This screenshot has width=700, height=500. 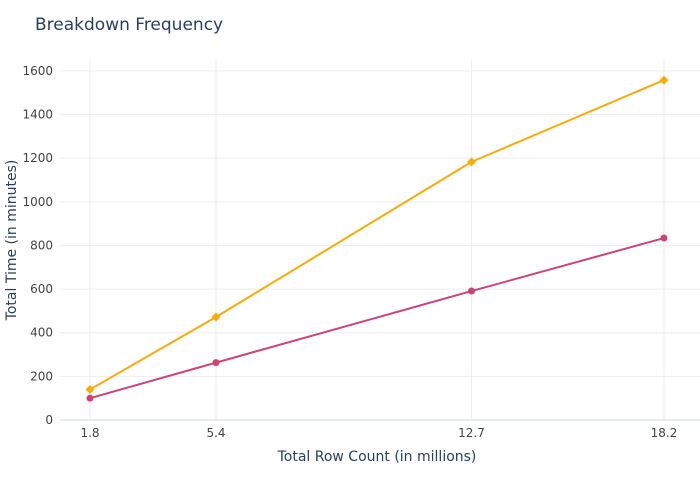 I want to click on x-tick-label: 5.4, so click(x=215, y=433).